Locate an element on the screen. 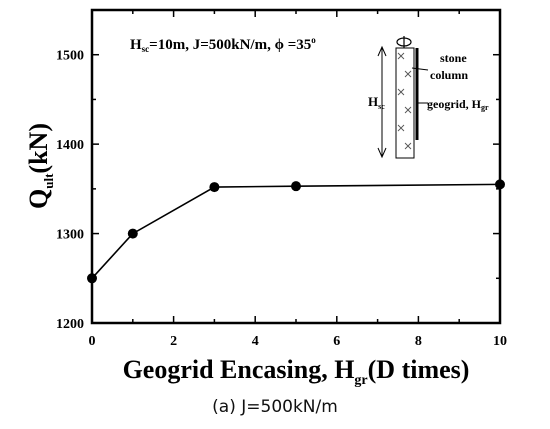 The image size is (550, 429). x-axis-title: Geogrid Encasing, Hgr(D times) is located at coordinates (296, 371).